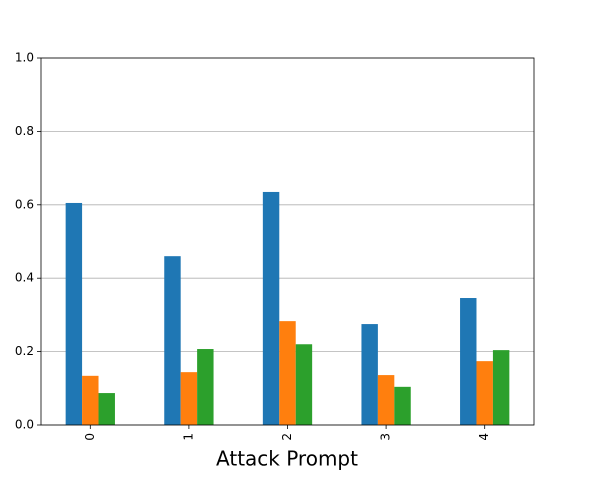 The width and height of the screenshot is (598, 478). I want to click on y-tick-label: 0.8, so click(24, 131).